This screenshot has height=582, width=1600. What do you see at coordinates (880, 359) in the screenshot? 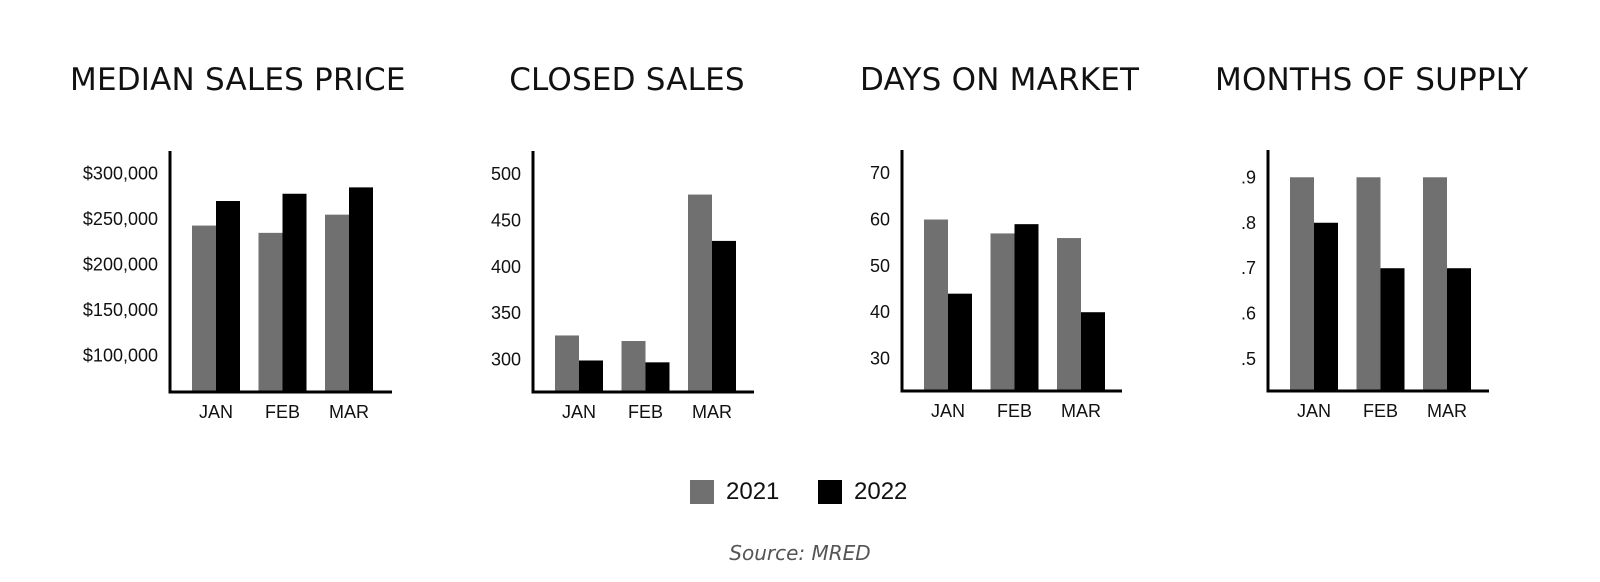
I see `y-tick-label: 30` at bounding box center [880, 359].